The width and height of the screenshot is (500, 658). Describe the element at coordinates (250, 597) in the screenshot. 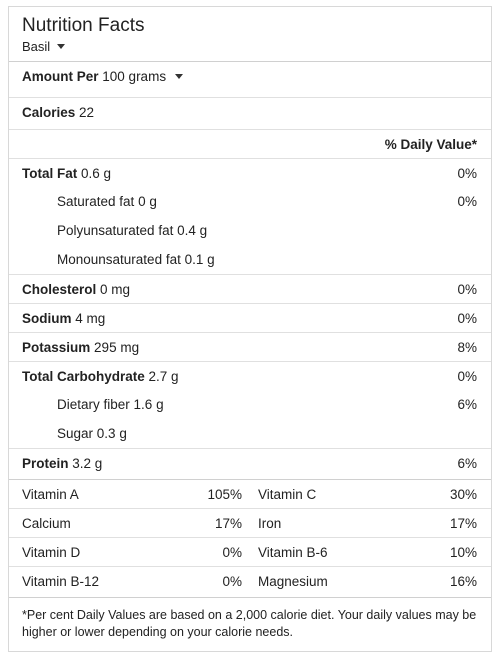

I see `footnote-divider` at that location.